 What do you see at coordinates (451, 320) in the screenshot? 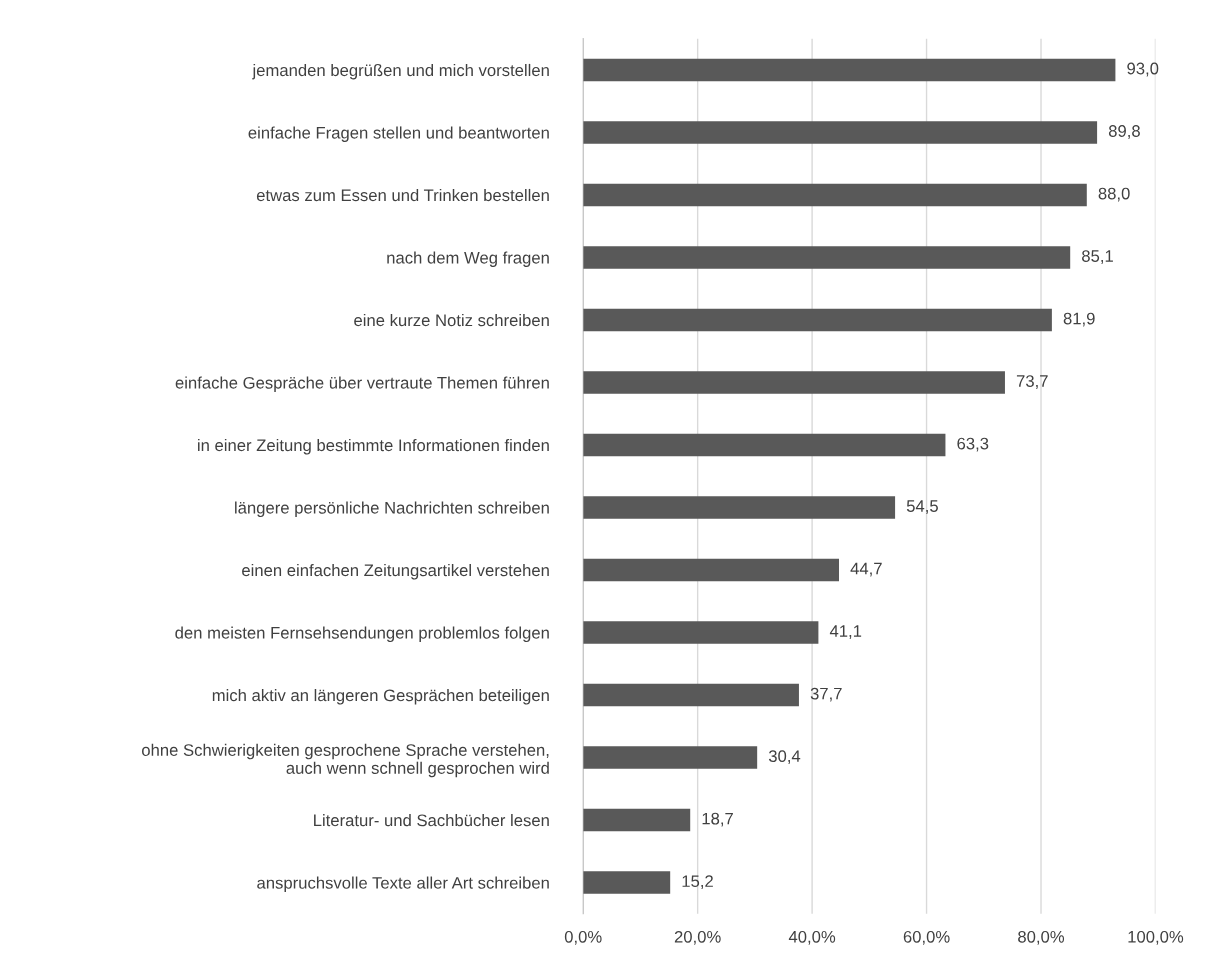
I see `y-tick-label: eine kurze Notiz schreiben` at bounding box center [451, 320].